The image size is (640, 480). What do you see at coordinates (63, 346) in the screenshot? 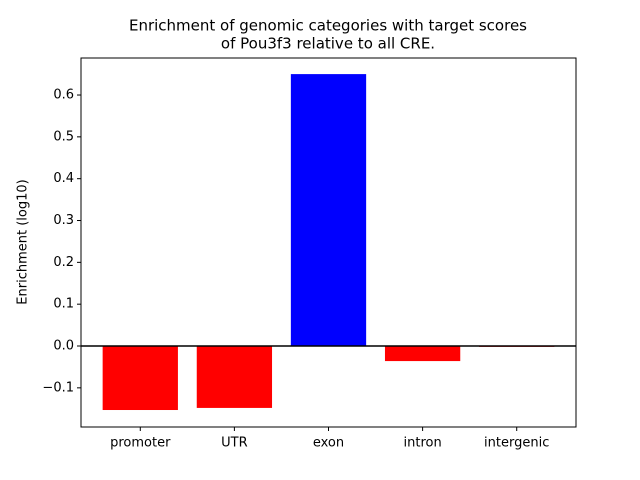
I see `y-tick-label: 0.0` at bounding box center [63, 346].